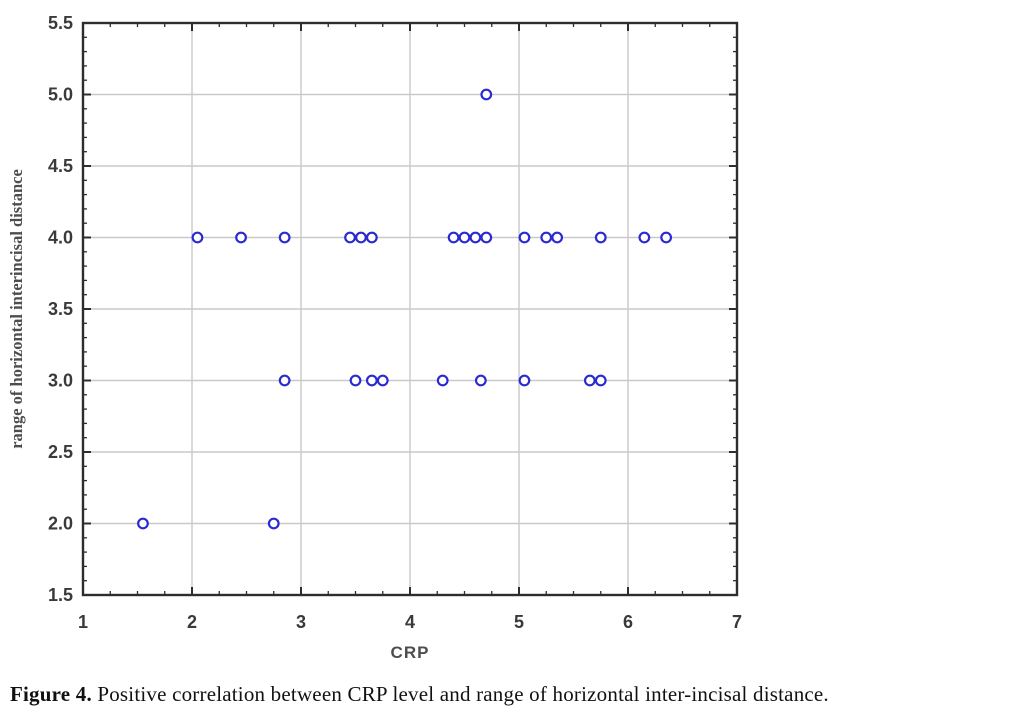 This screenshot has height=723, width=1024. Describe the element at coordinates (83, 622) in the screenshot. I see `x-tick-label: 1` at that location.